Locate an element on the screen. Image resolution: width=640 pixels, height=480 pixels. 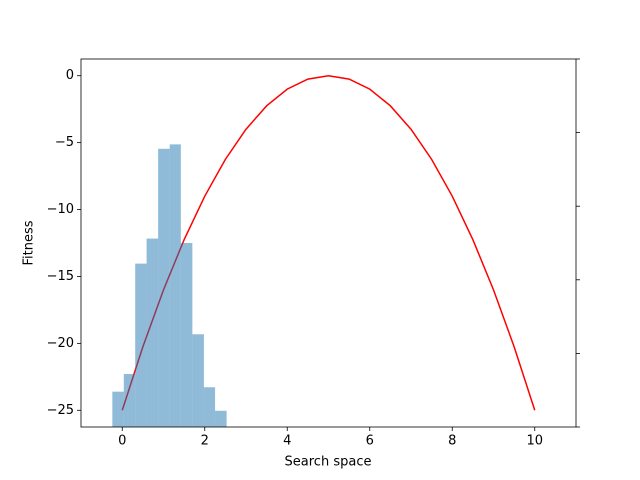
y-tick-label: −25 is located at coordinates (60, 410).